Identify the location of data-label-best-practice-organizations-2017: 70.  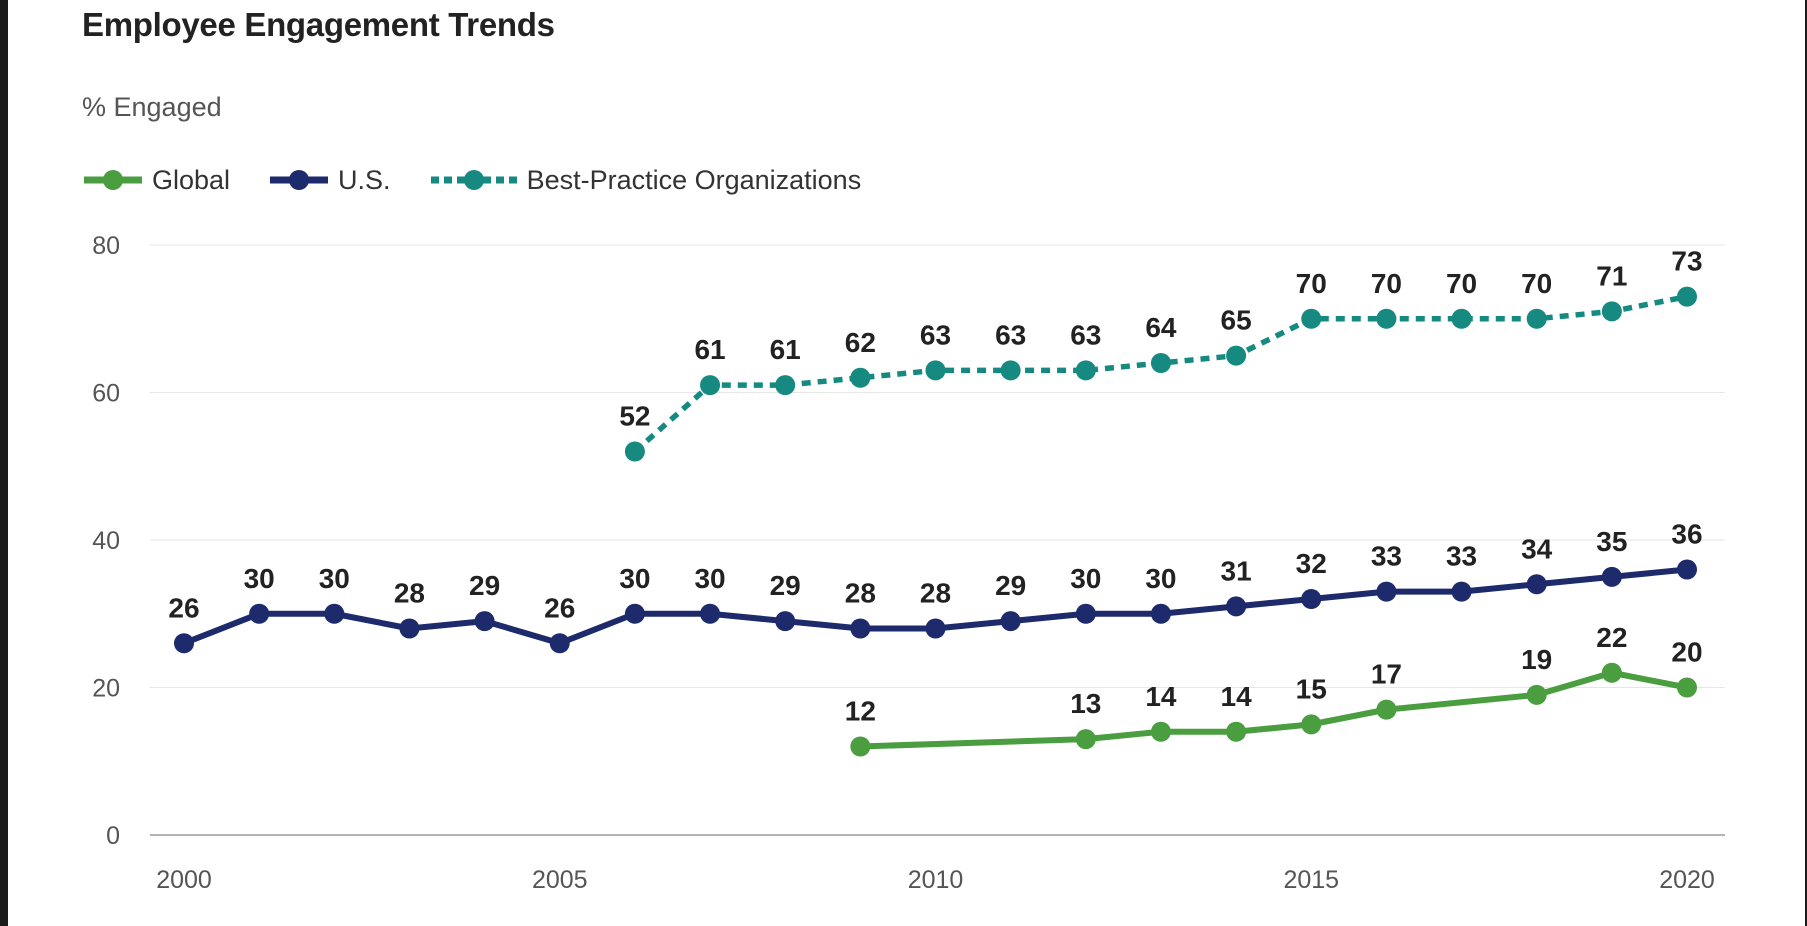
(1461, 283).